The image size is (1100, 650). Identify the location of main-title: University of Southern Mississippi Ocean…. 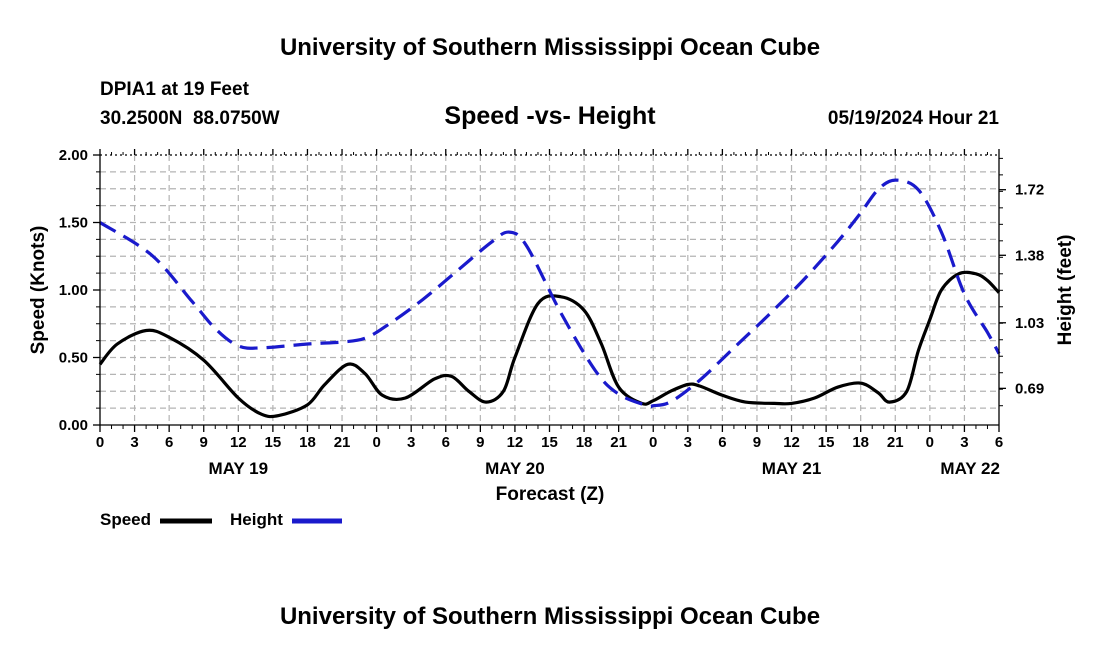
(550, 47).